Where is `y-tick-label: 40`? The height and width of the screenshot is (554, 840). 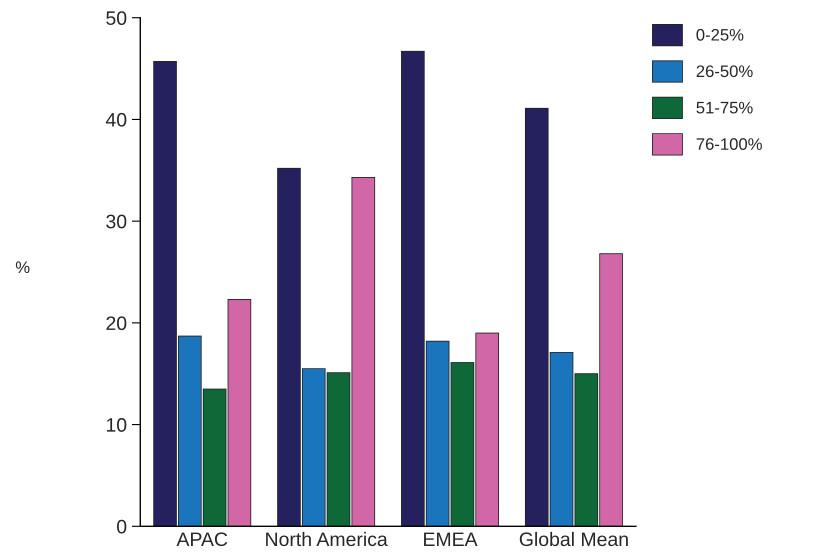
y-tick-label: 40 is located at coordinates (116, 119).